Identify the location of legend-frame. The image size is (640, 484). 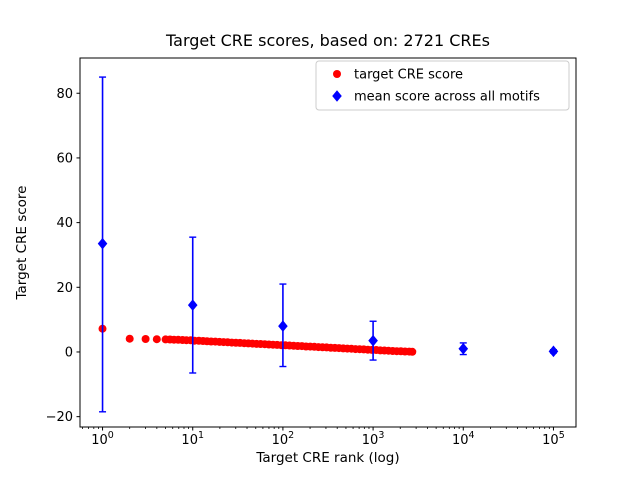
(442, 85).